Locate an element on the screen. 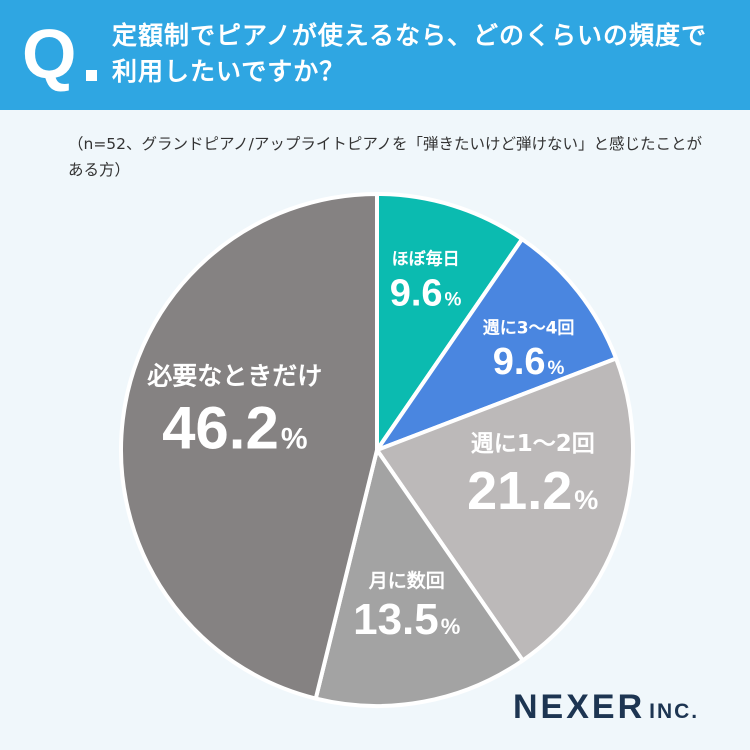 This screenshot has height=750, width=750. slice-label: 月に数回 is located at coordinates (406, 580).